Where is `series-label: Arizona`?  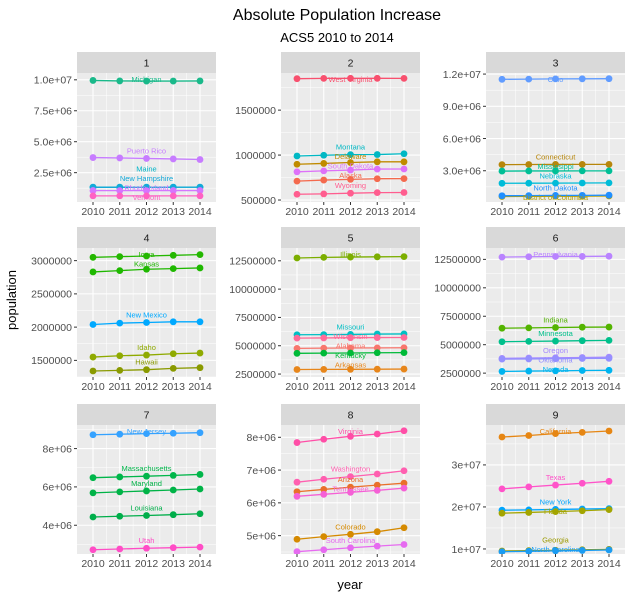
series-label: Arizona is located at coordinates (351, 479).